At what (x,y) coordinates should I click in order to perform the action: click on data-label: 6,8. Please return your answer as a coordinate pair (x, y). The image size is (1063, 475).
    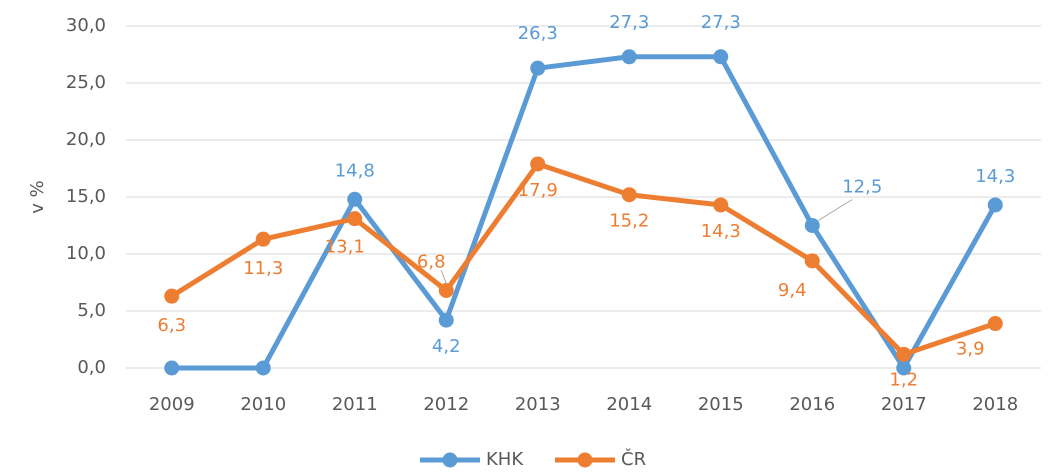
    Looking at the image, I should click on (431, 261).